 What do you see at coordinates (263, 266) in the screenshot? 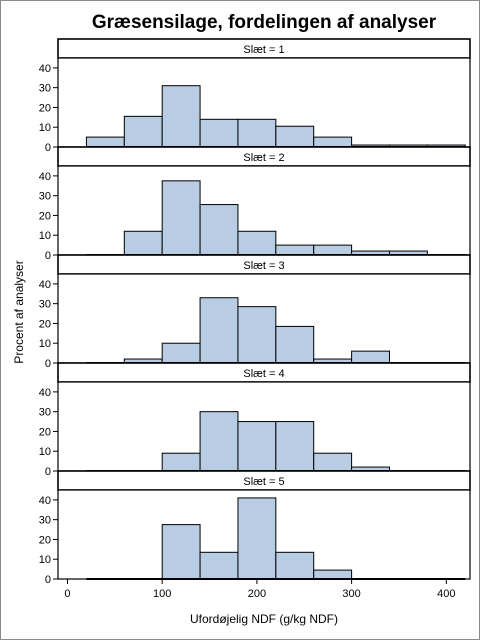
I see `panel-strip-label: Slæt = 3` at bounding box center [263, 266].